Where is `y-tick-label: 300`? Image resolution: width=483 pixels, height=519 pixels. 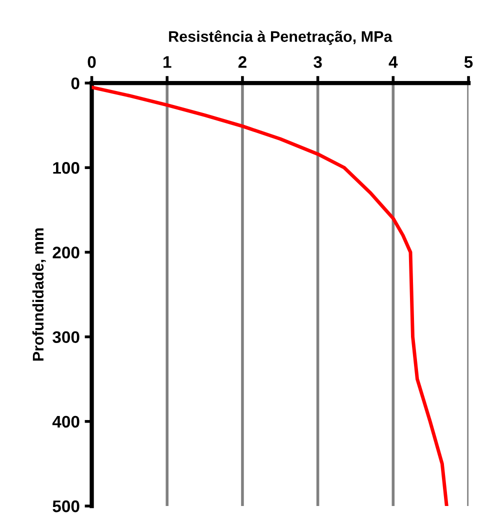 y-tick-label: 300 is located at coordinates (66, 337).